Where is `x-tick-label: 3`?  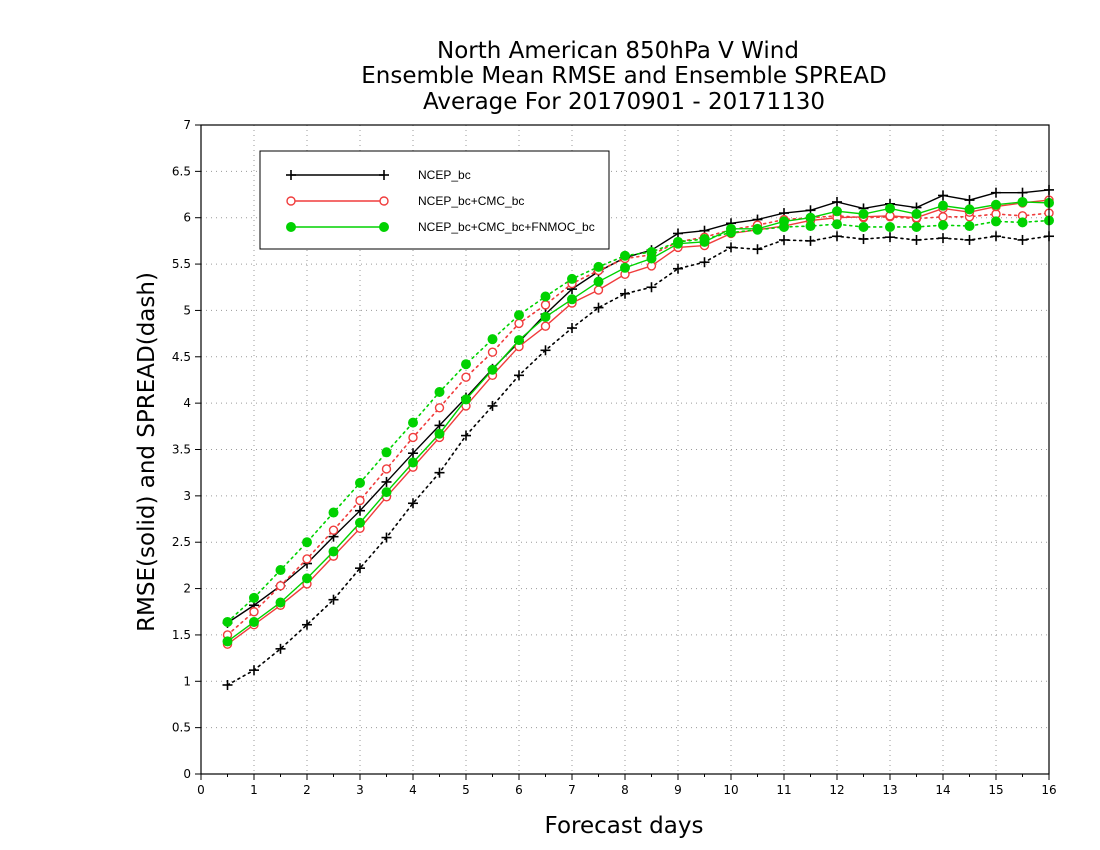
x-tick-label: 3 is located at coordinates (360, 790).